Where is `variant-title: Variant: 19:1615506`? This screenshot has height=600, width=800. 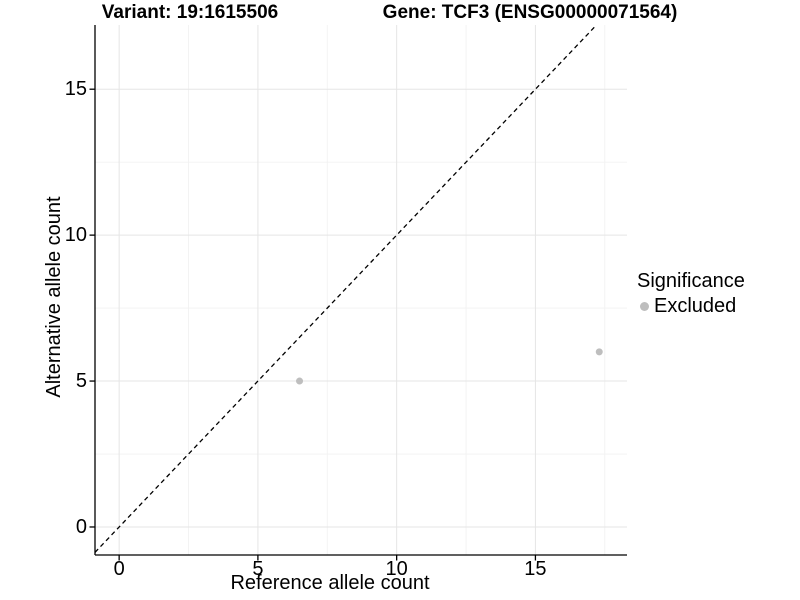 variant-title: Variant: 19:1615506 is located at coordinates (190, 12).